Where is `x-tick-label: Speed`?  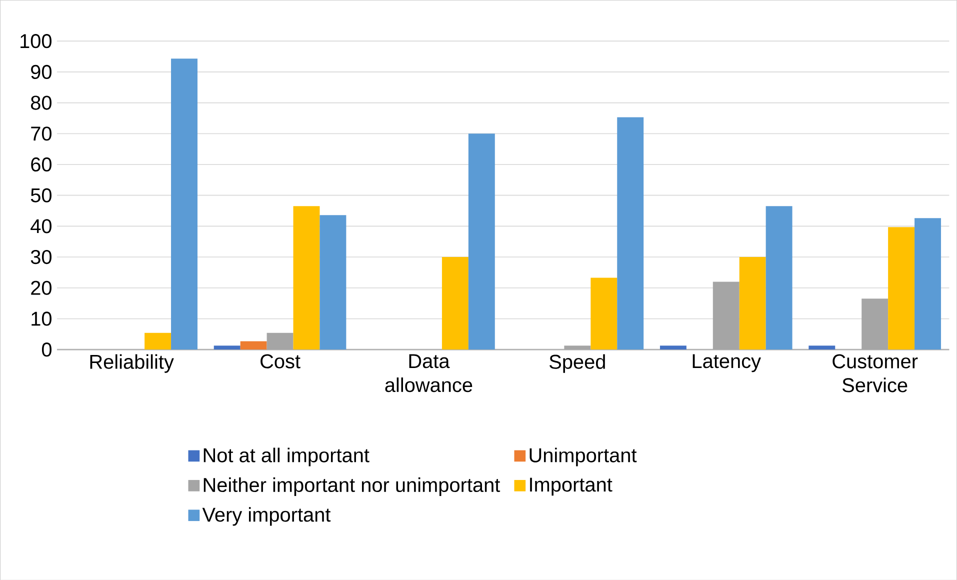 x-tick-label: Speed is located at coordinates (577, 363).